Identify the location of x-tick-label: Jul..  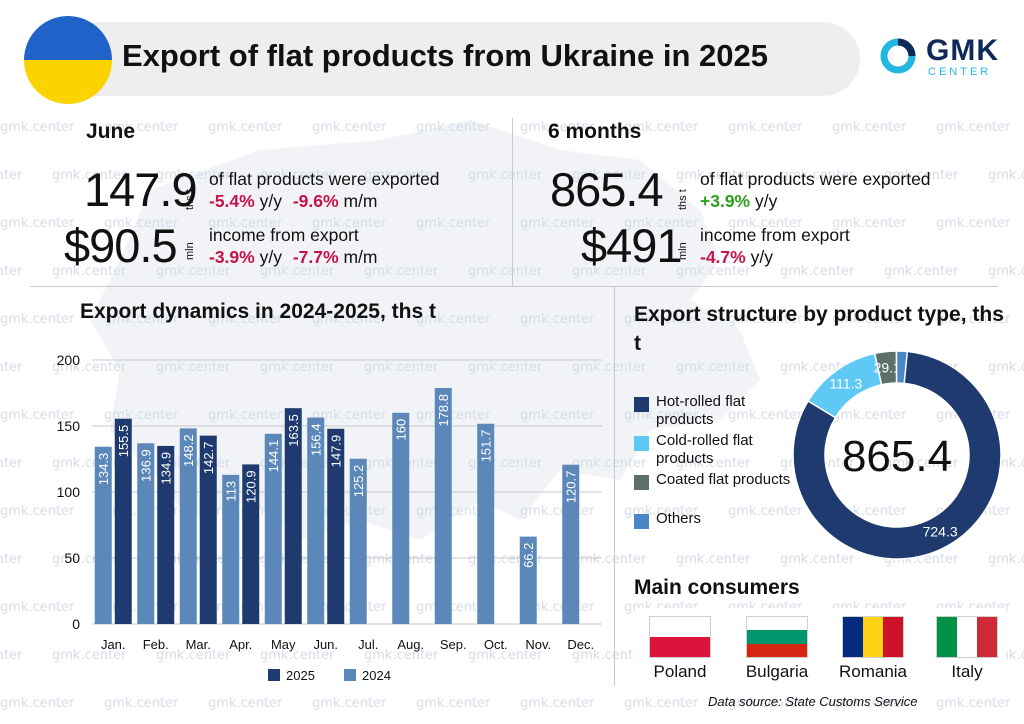
(368, 644).